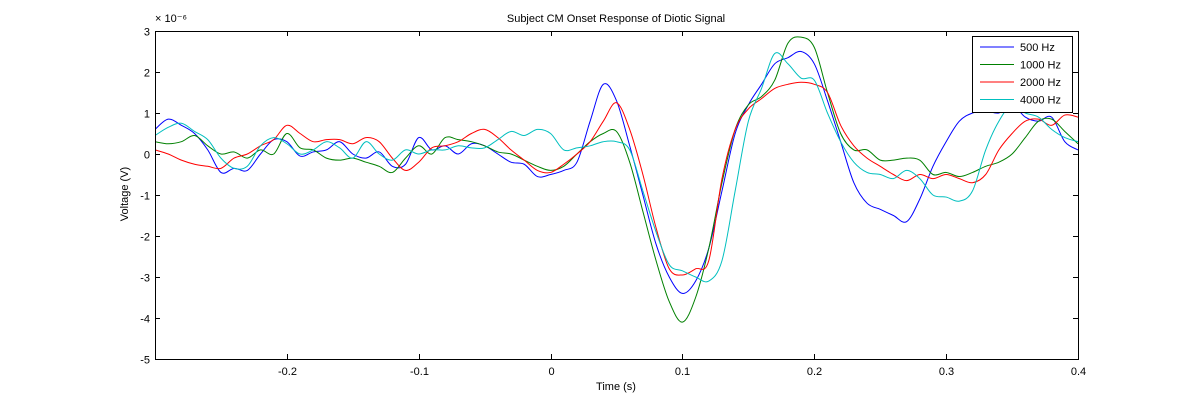  What do you see at coordinates (145, 238) in the screenshot?
I see `y-tick-label: -2` at bounding box center [145, 238].